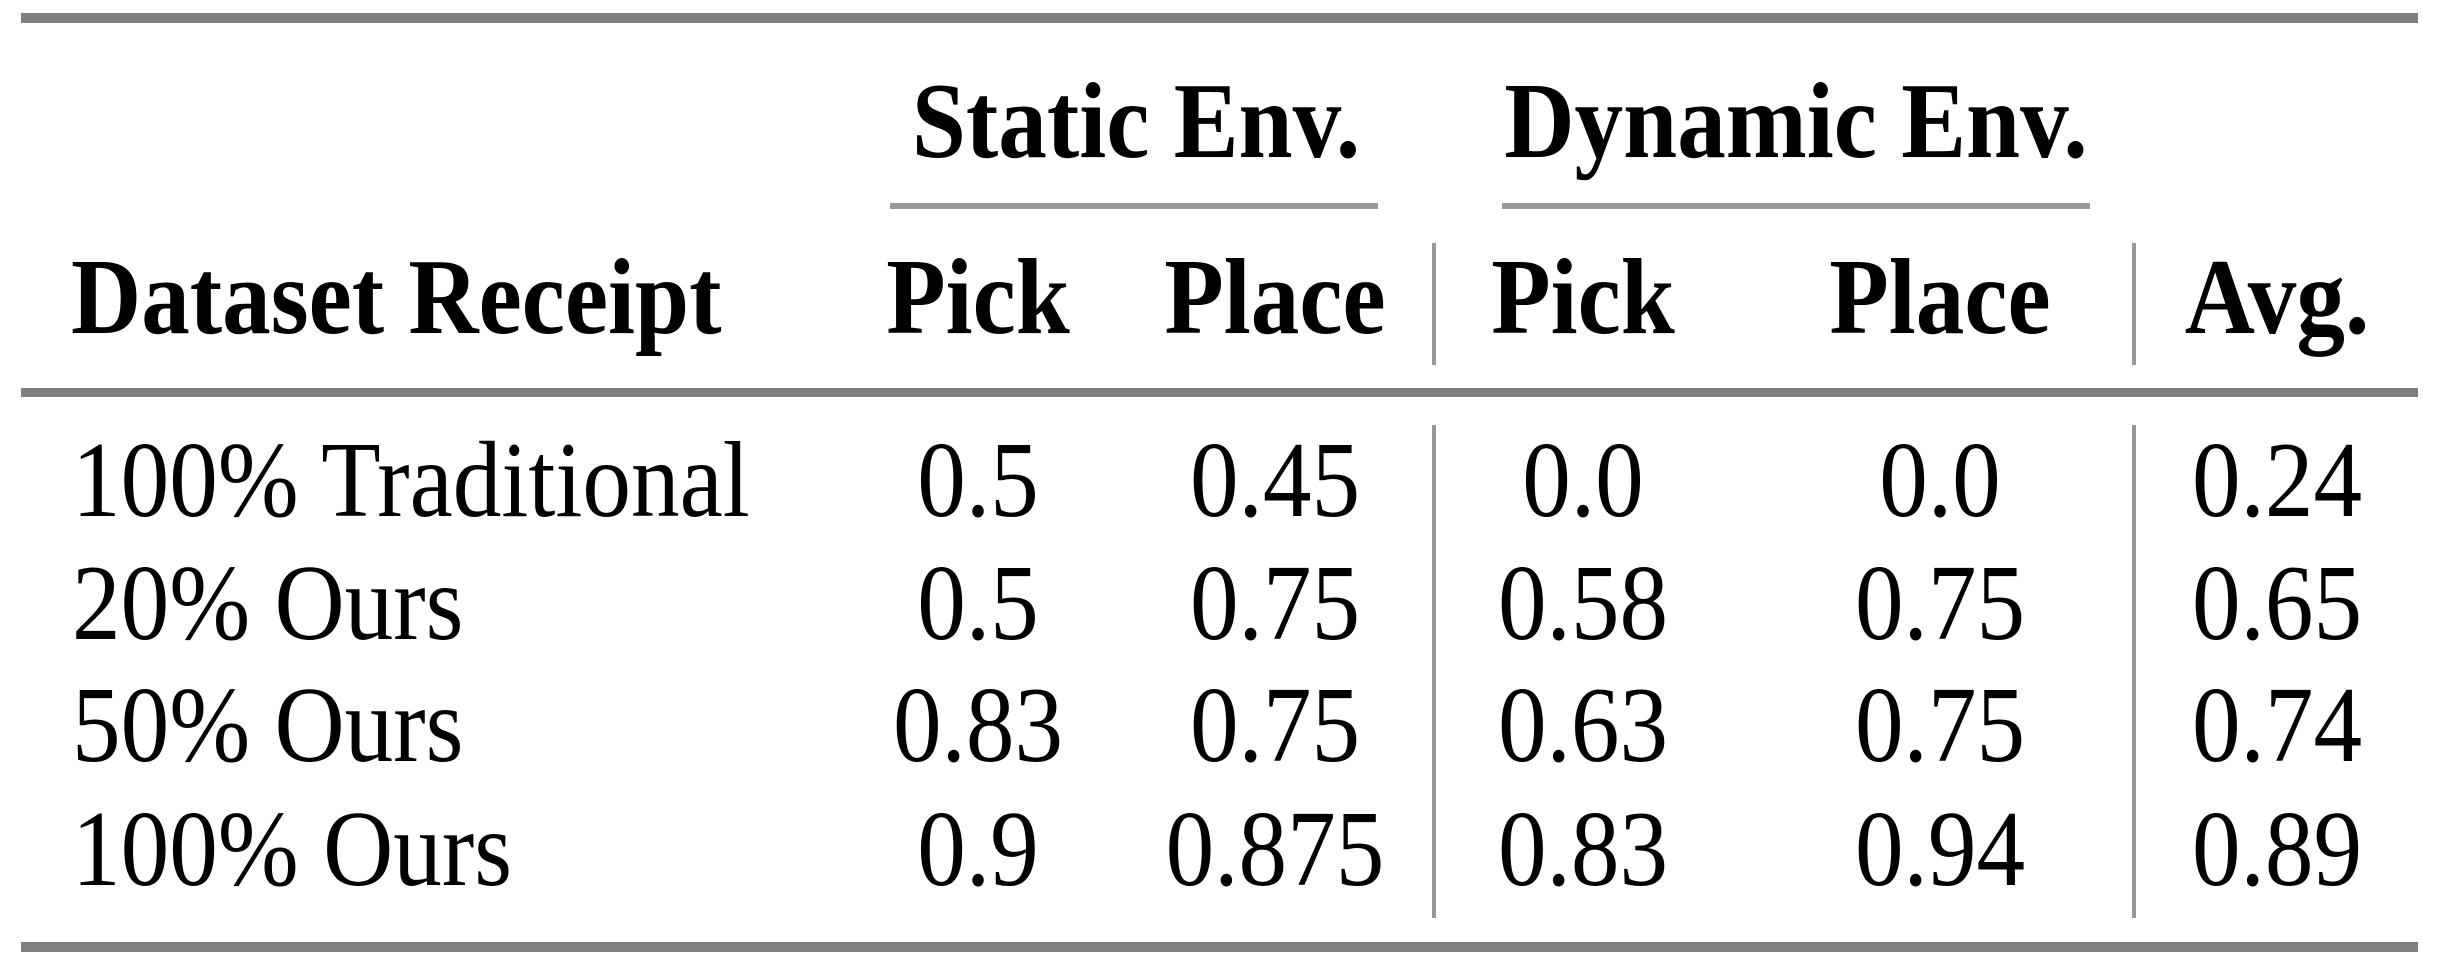 This screenshot has height=966, width=2440. Describe the element at coordinates (1940, 297) in the screenshot. I see `column-header-dynamic-place: Place` at that location.